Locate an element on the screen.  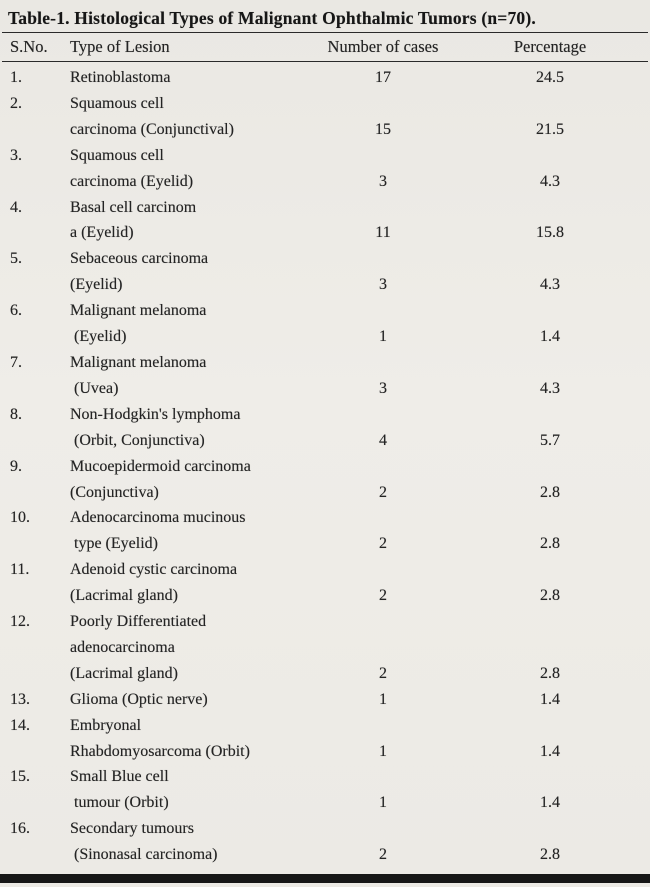
table-row-line: 4. Basal cell carcinom is located at coordinates (325, 208).